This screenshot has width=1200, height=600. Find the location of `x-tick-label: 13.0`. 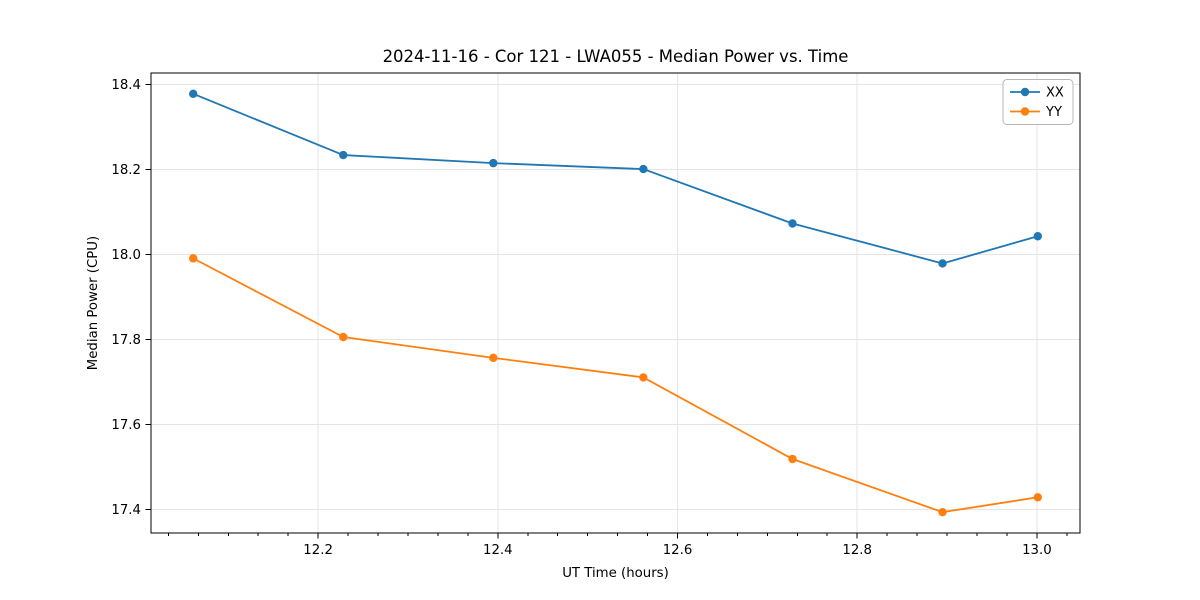

x-tick-label: 13.0 is located at coordinates (1037, 550).